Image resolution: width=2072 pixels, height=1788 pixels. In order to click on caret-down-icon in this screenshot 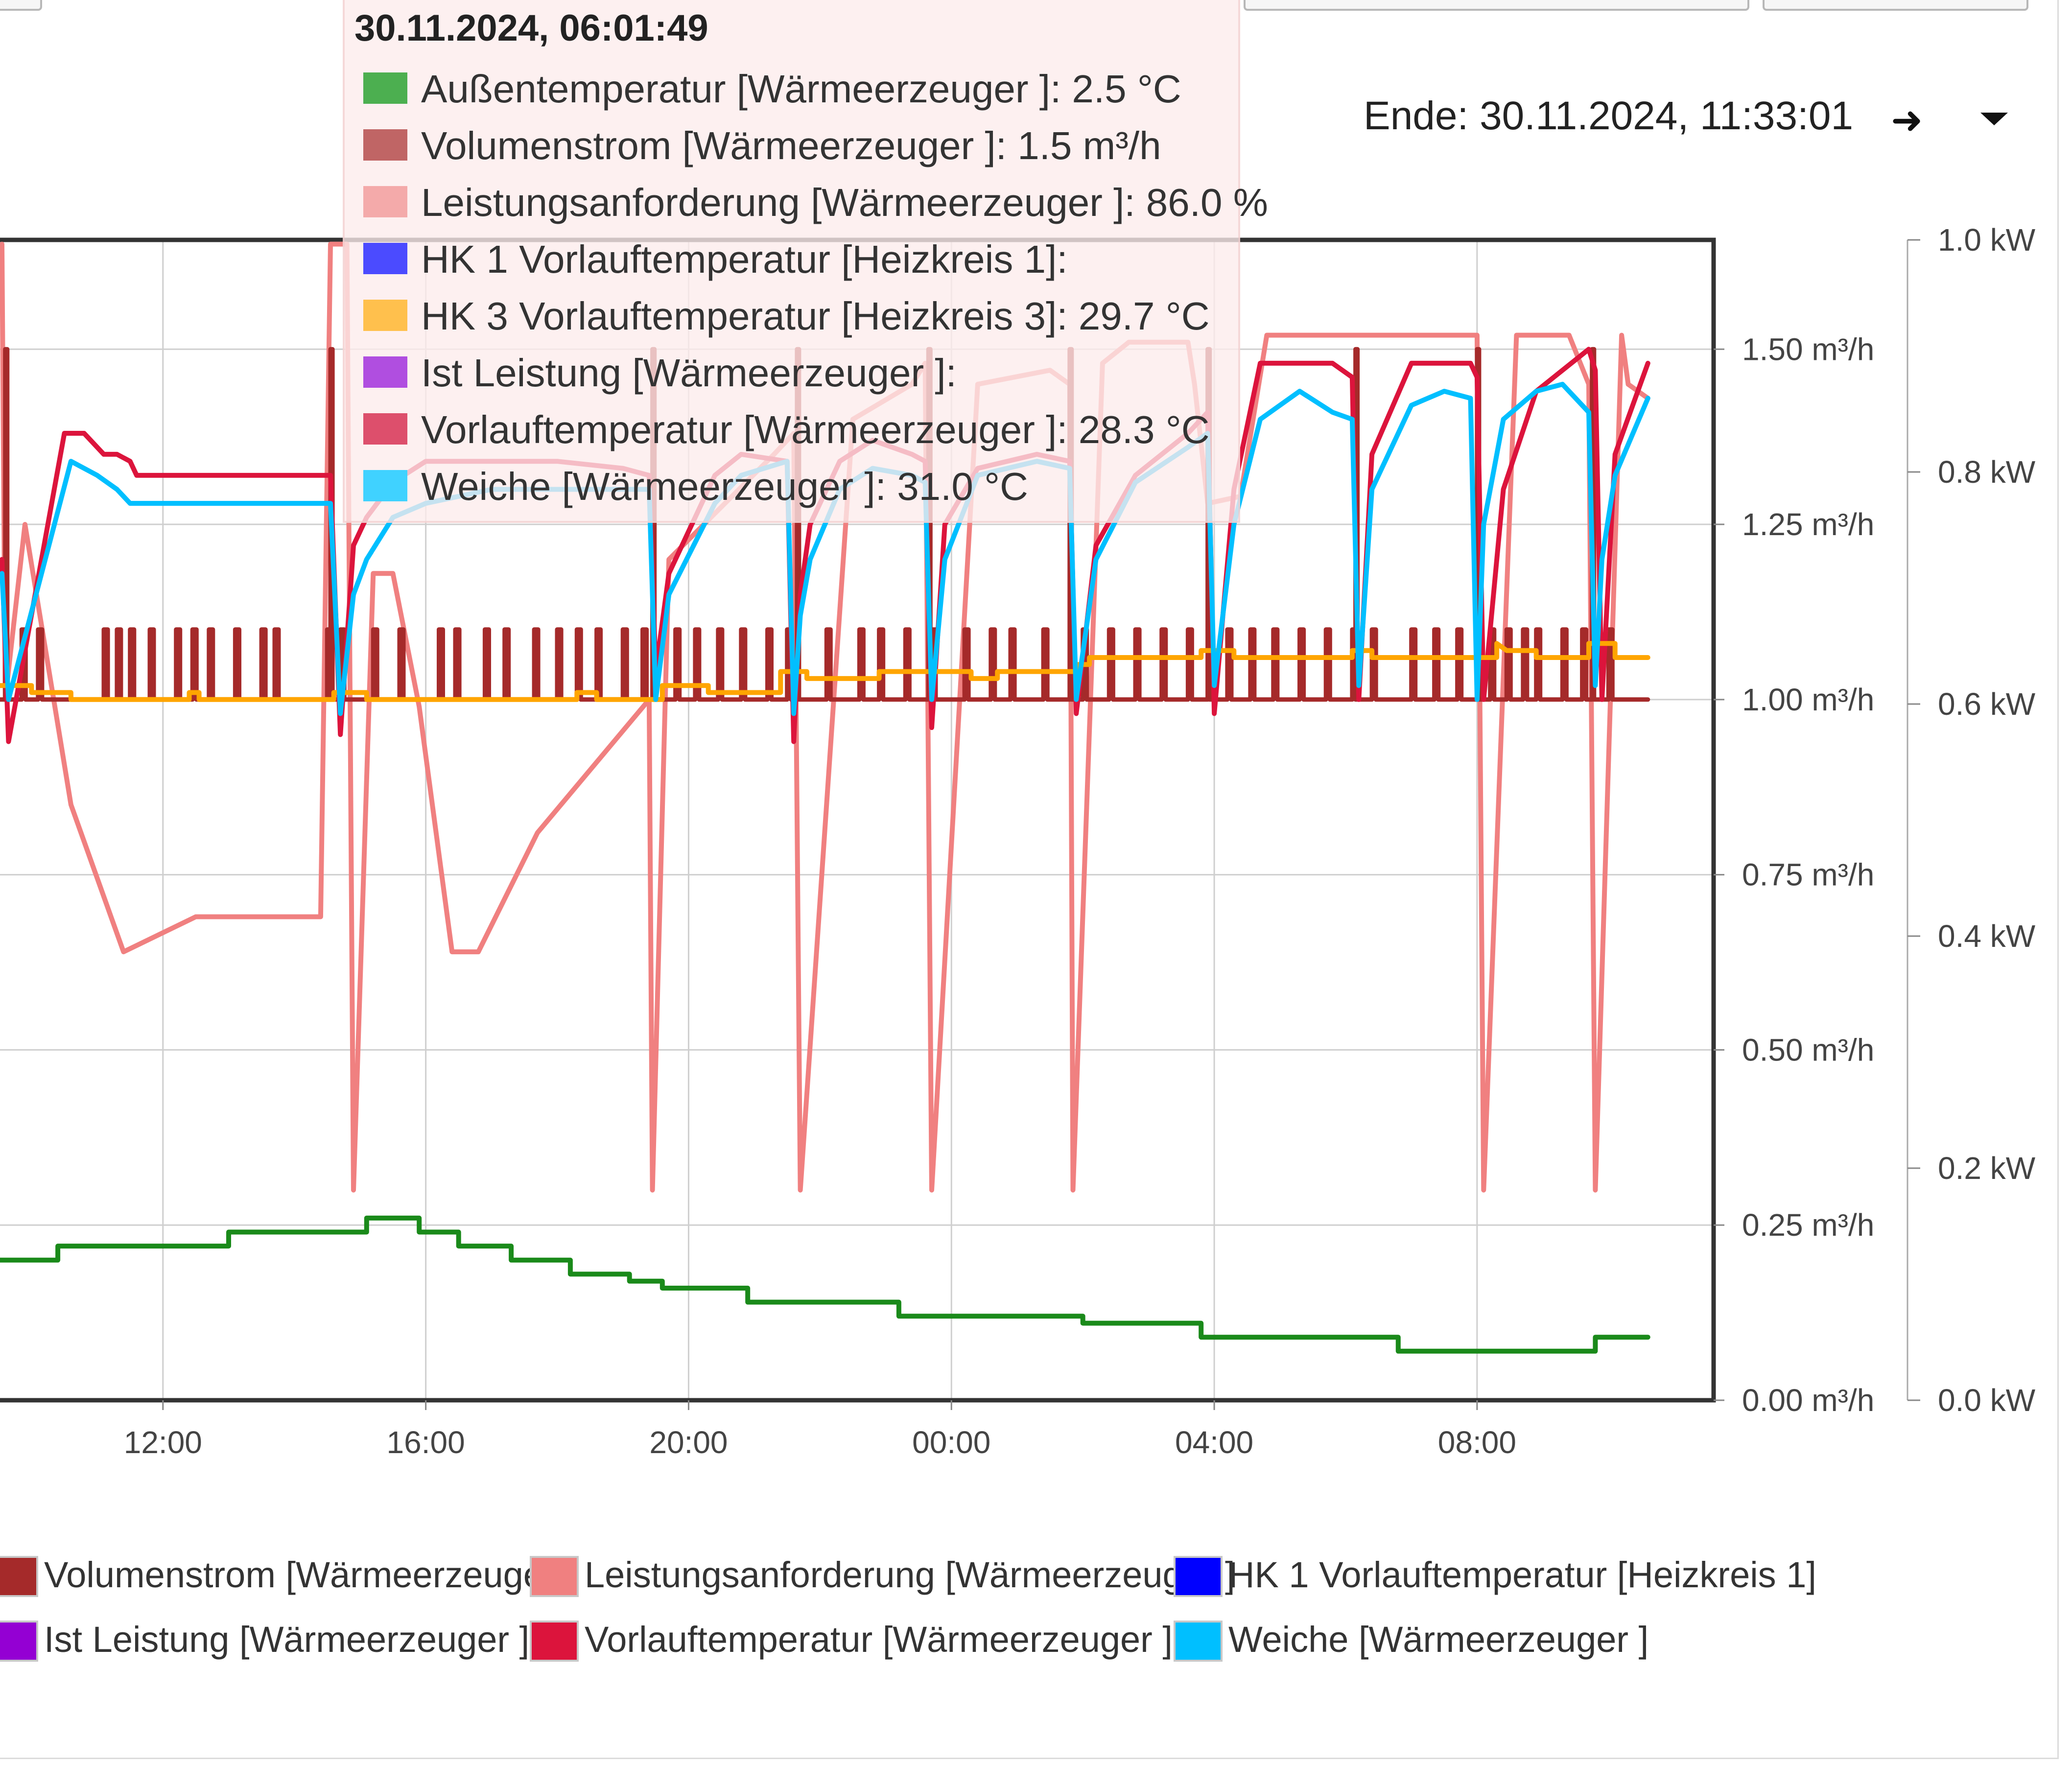, I will do `click(1994, 119)`.